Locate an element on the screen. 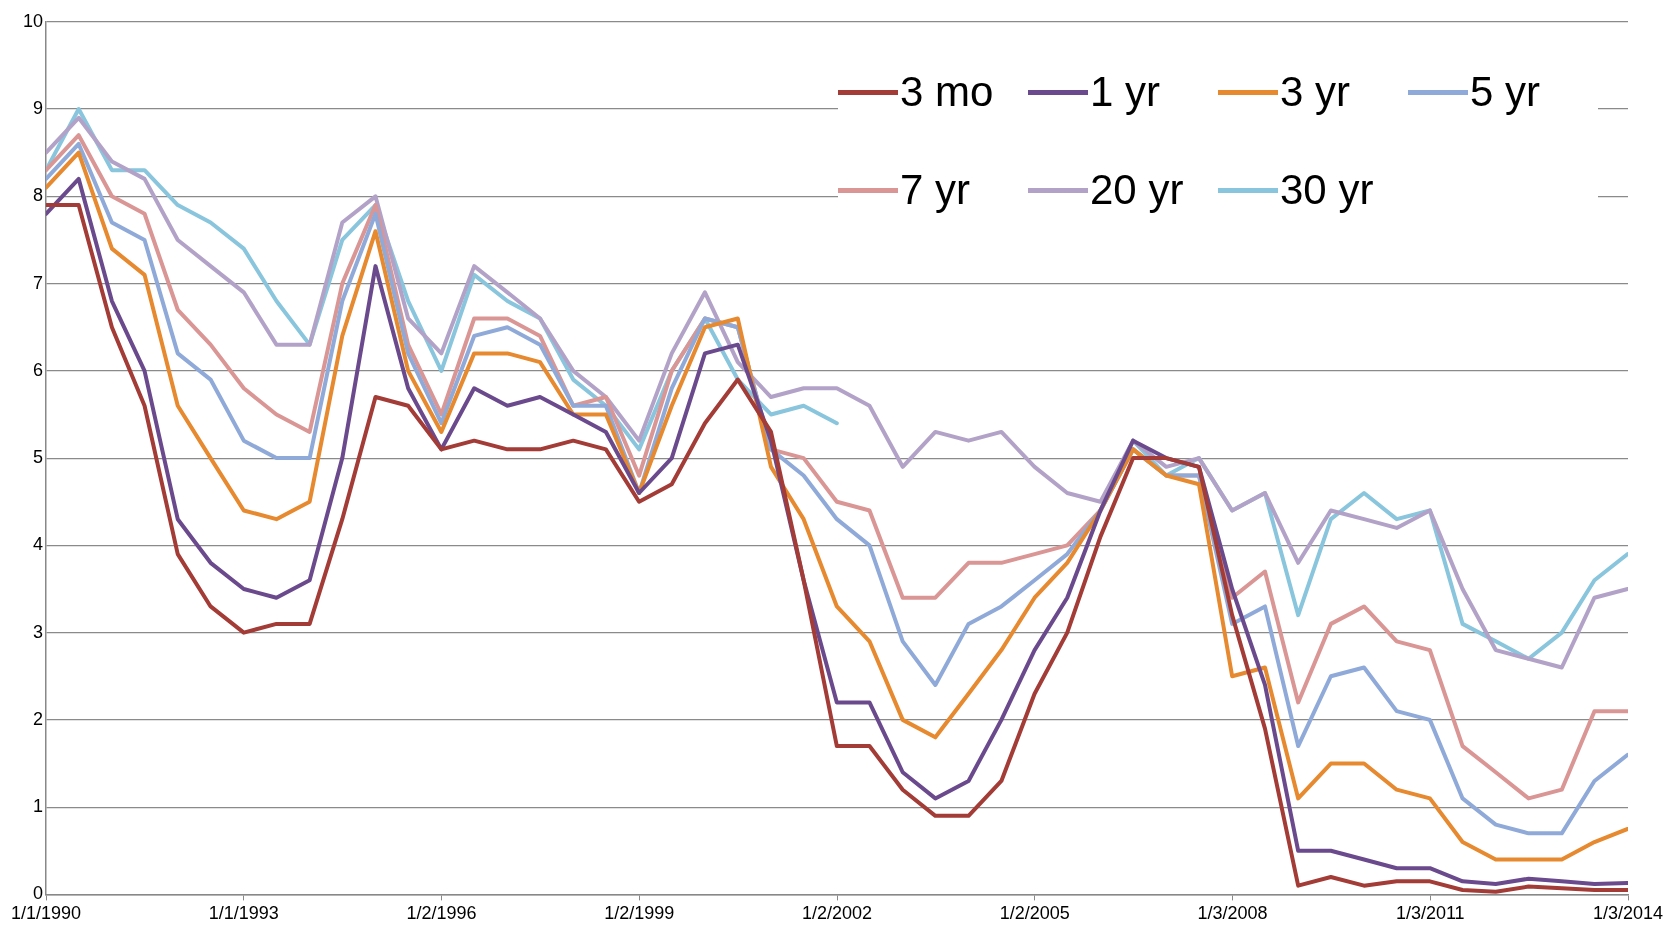  y-tick-label: 4 is located at coordinates (38, 544).